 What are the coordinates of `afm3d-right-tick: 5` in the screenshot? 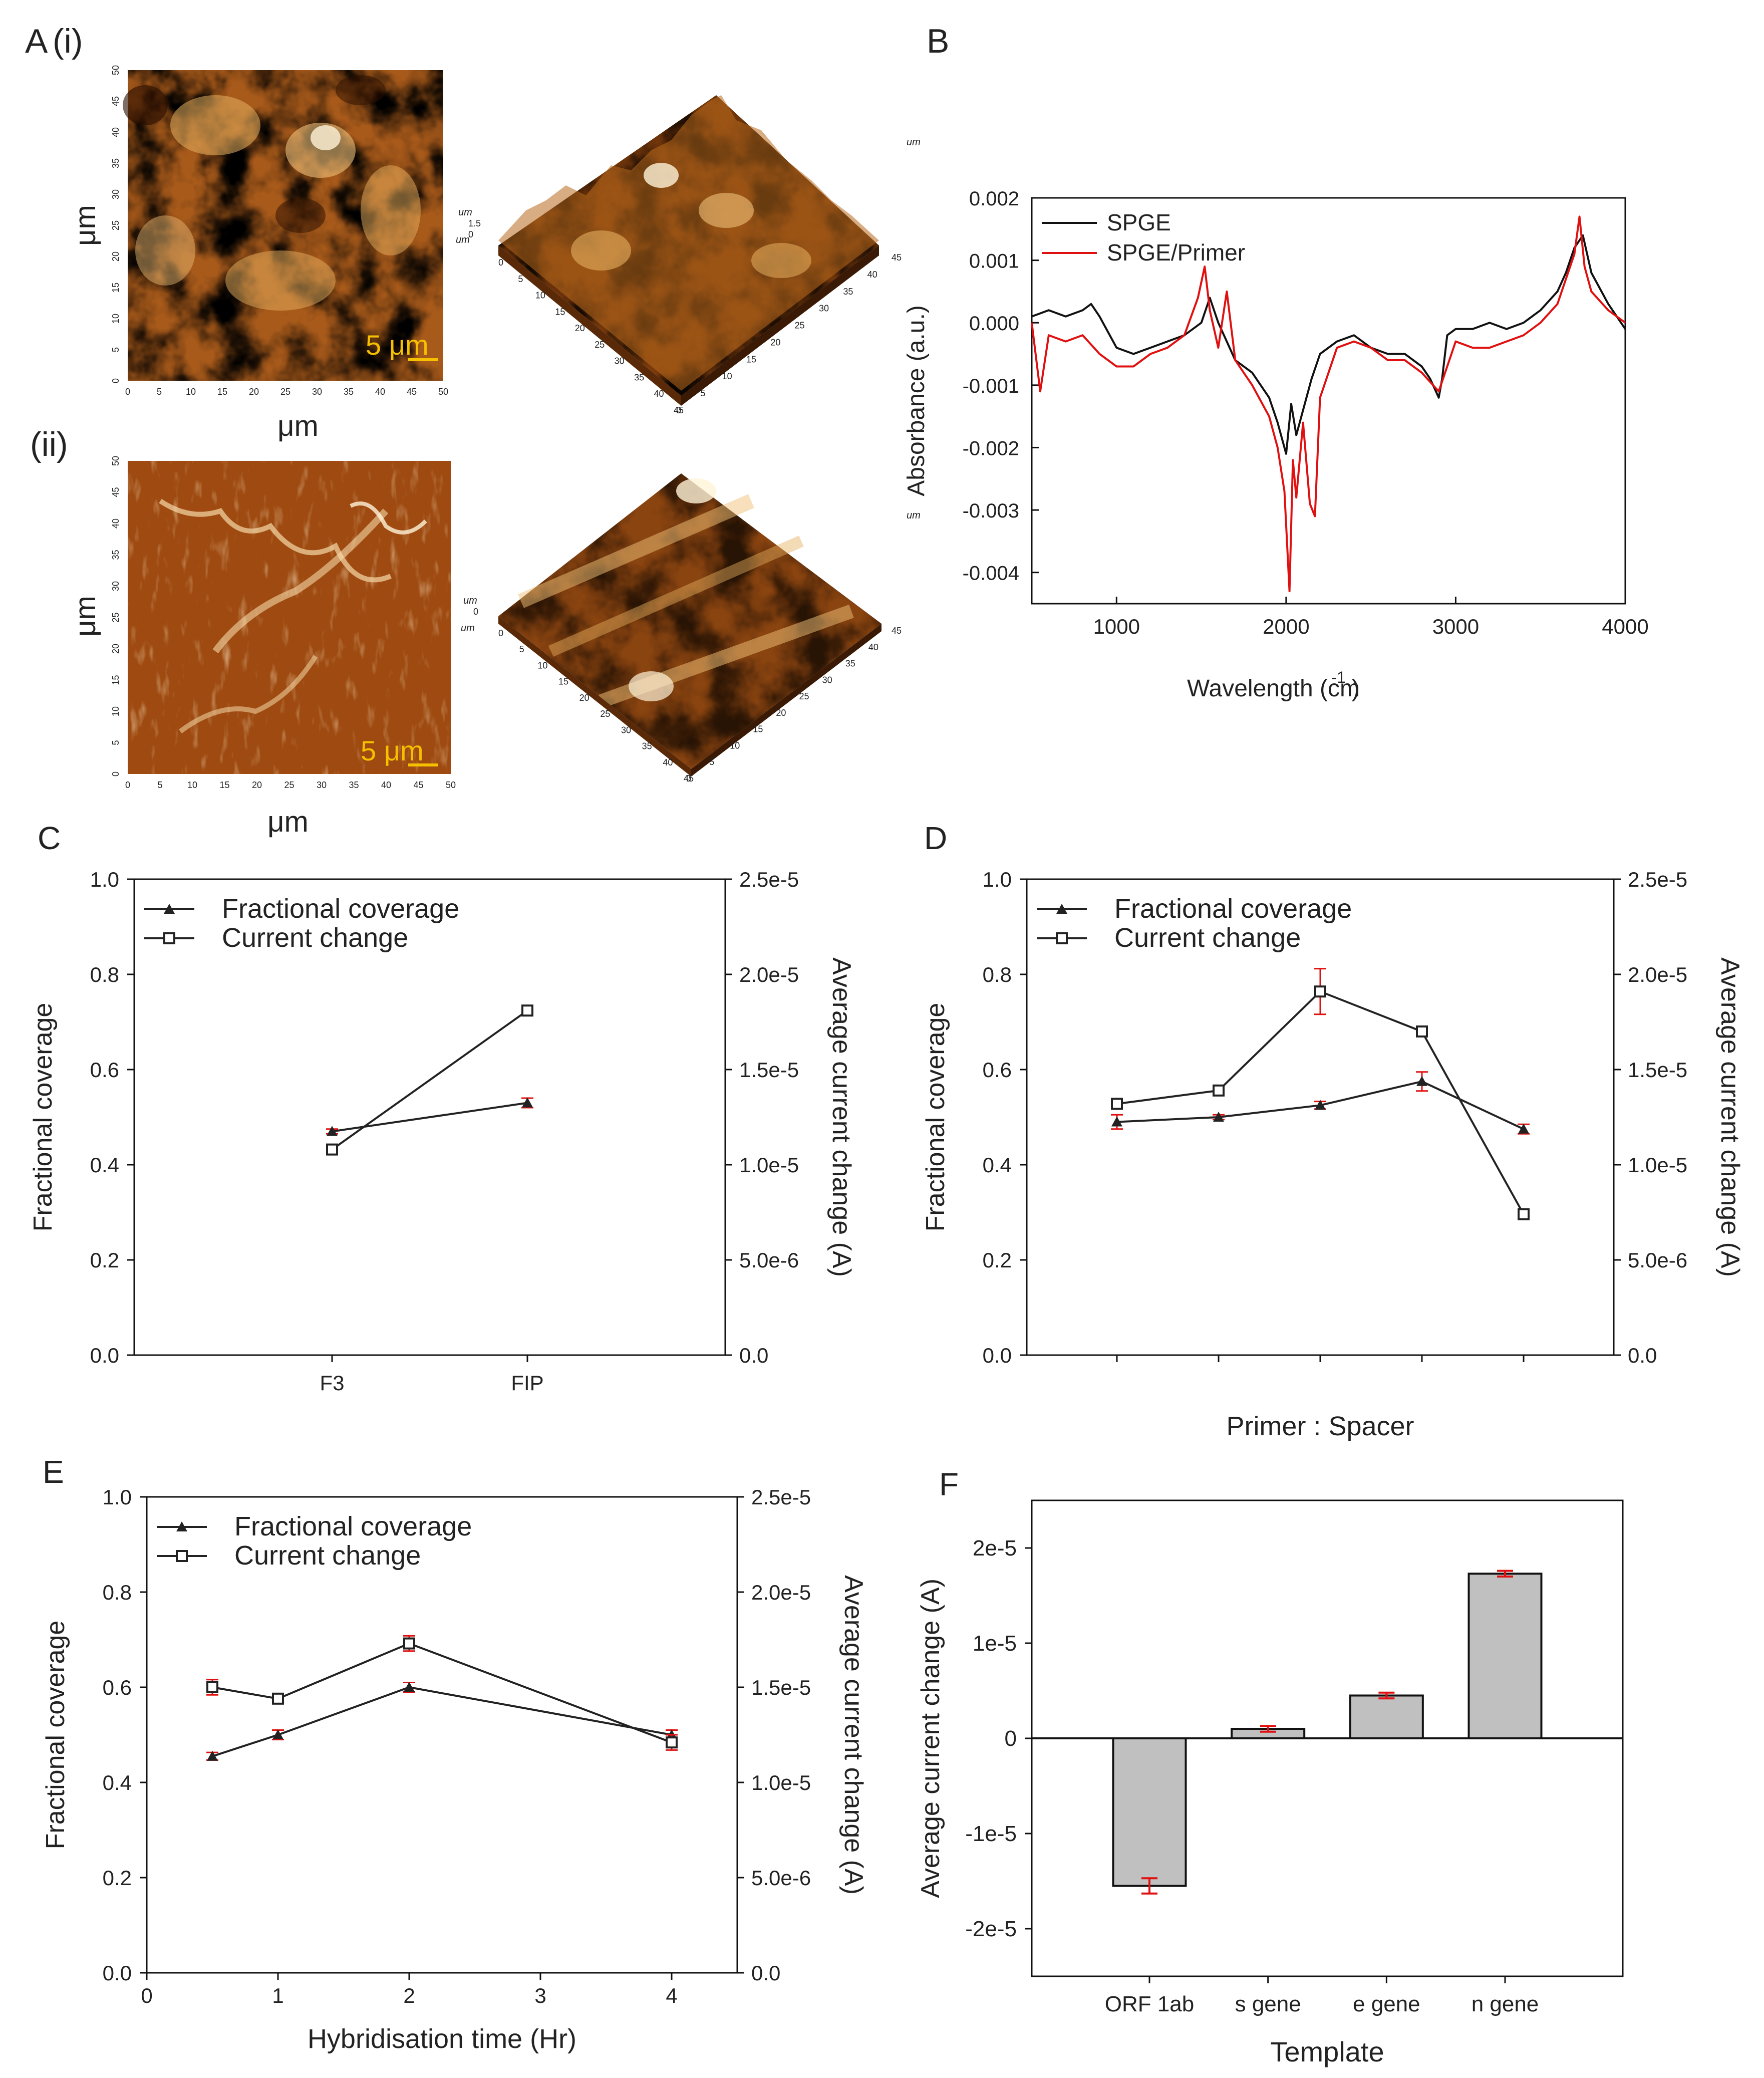 It's located at (711, 762).